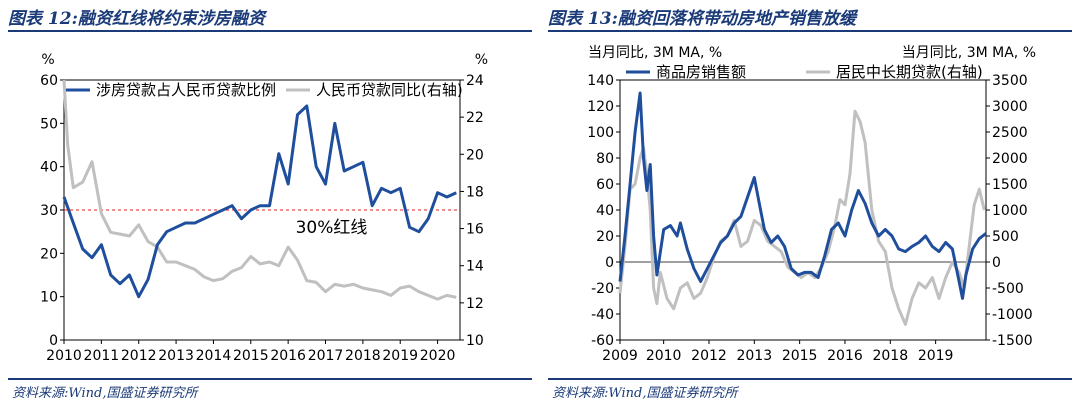 This screenshot has width=1080, height=404. What do you see at coordinates (1010, 185) in the screenshot?
I see `y-tick-label-right: 1500` at bounding box center [1010, 185].